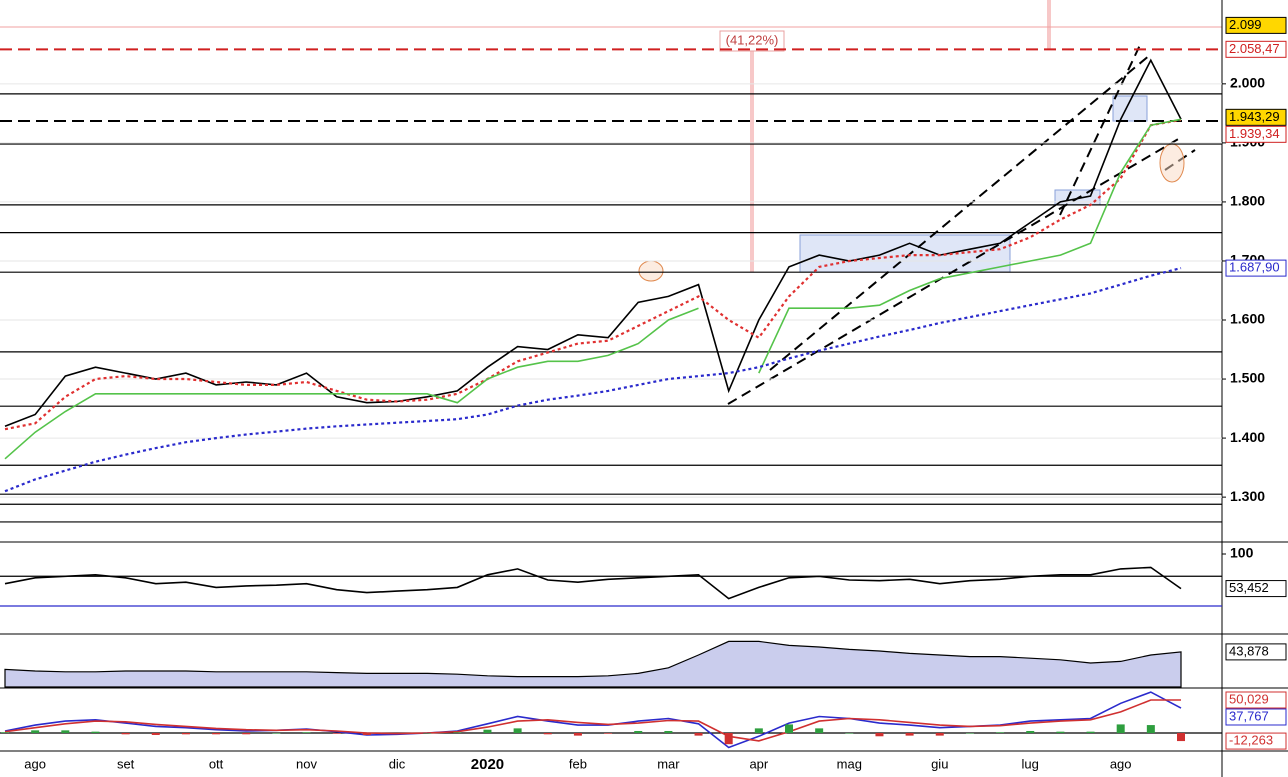  What do you see at coordinates (397, 763) in the screenshot?
I see `x-tick-label: dic` at bounding box center [397, 763].